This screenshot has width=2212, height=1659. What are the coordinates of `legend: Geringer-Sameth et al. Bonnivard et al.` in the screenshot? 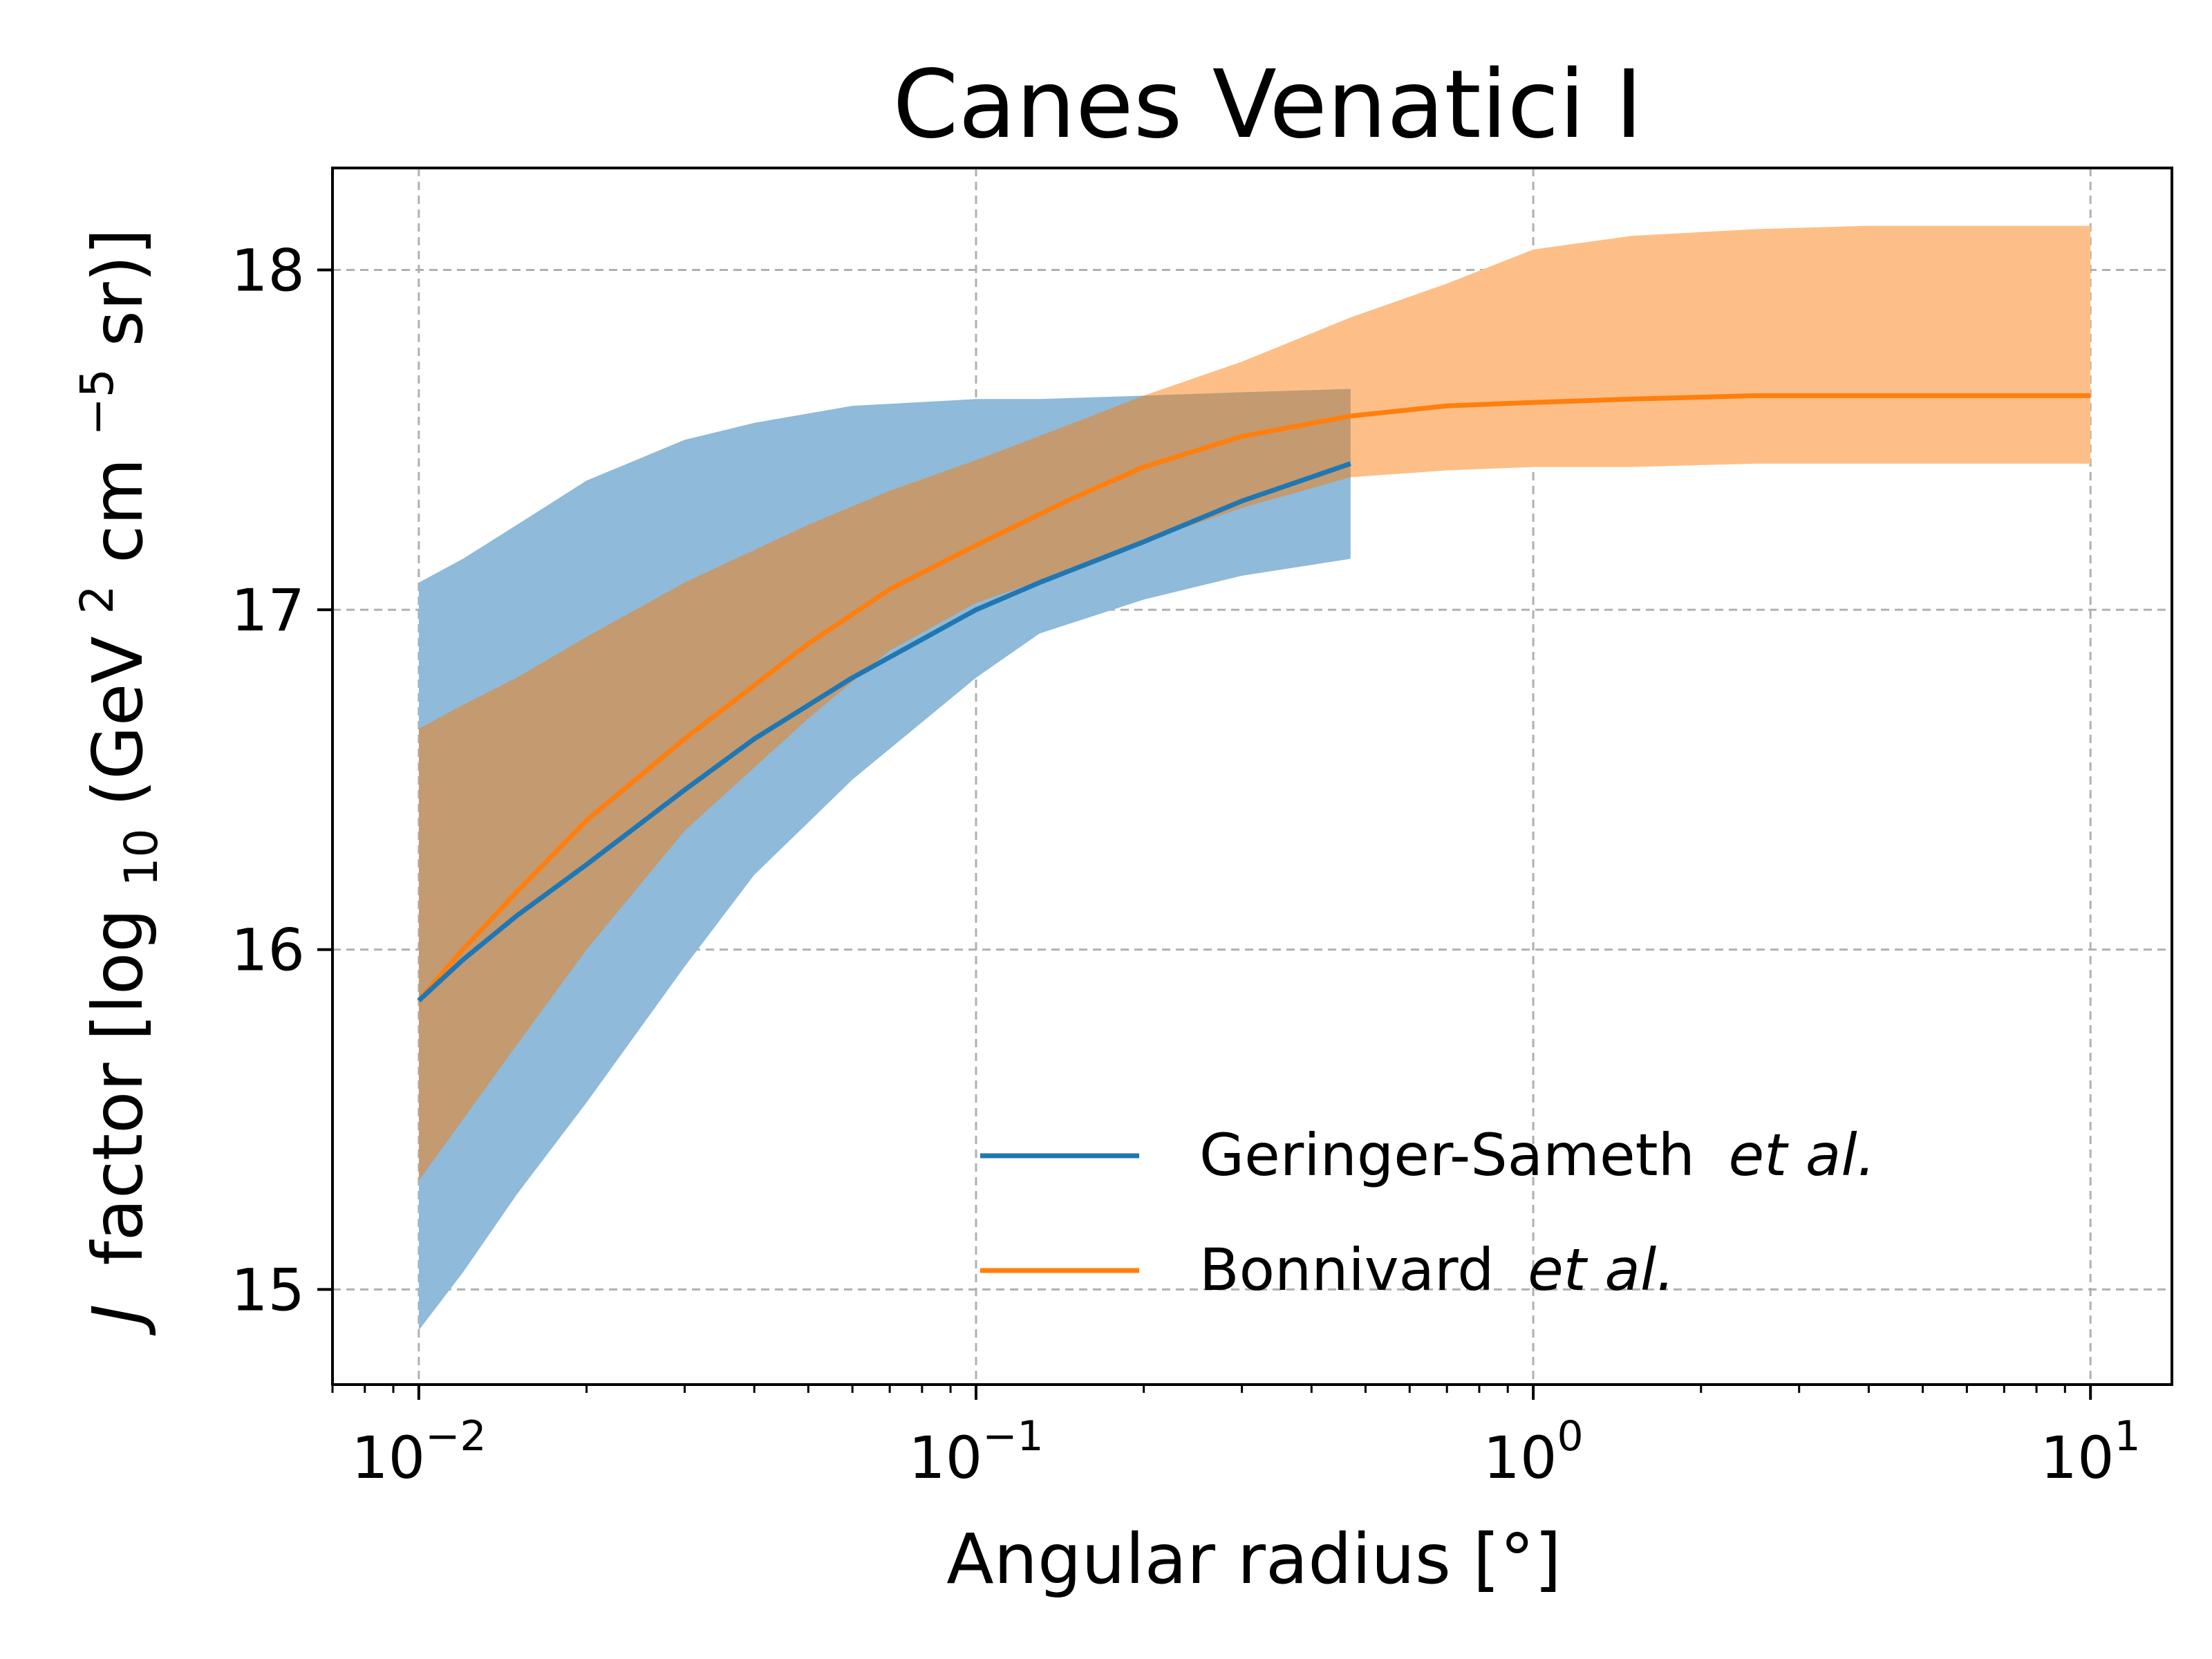 It's located at (1427, 1213).